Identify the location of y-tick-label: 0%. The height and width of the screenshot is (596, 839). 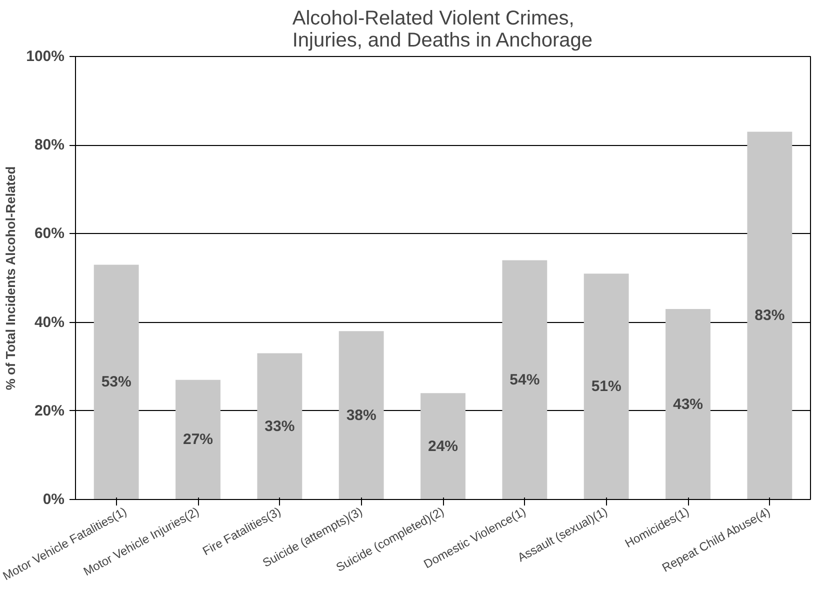
(53, 499).